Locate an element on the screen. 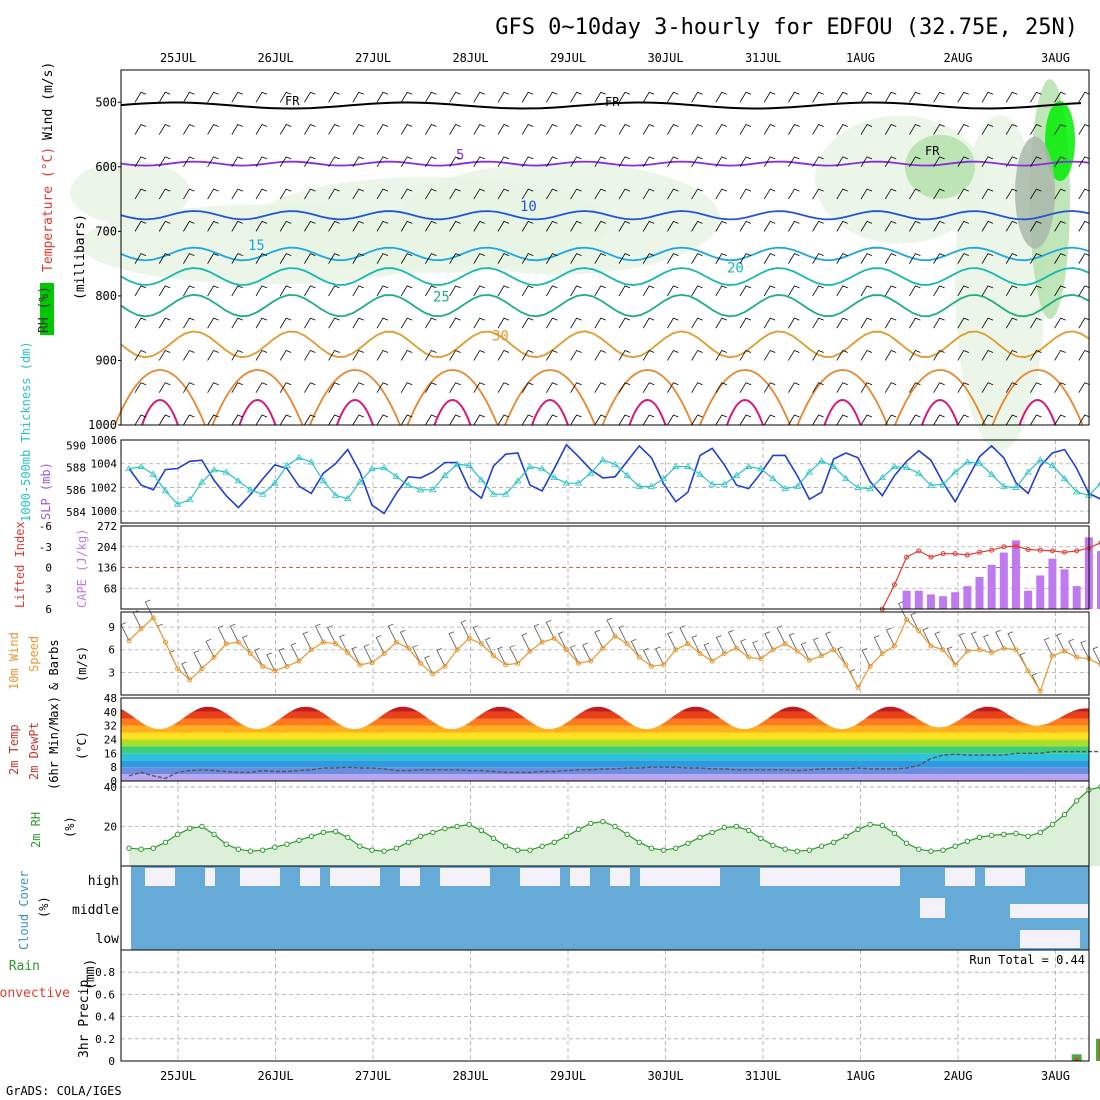 Image resolution: width=1100 pixels, height=1100 pixels. y-tick-label-temp: 8 is located at coordinates (113, 767).